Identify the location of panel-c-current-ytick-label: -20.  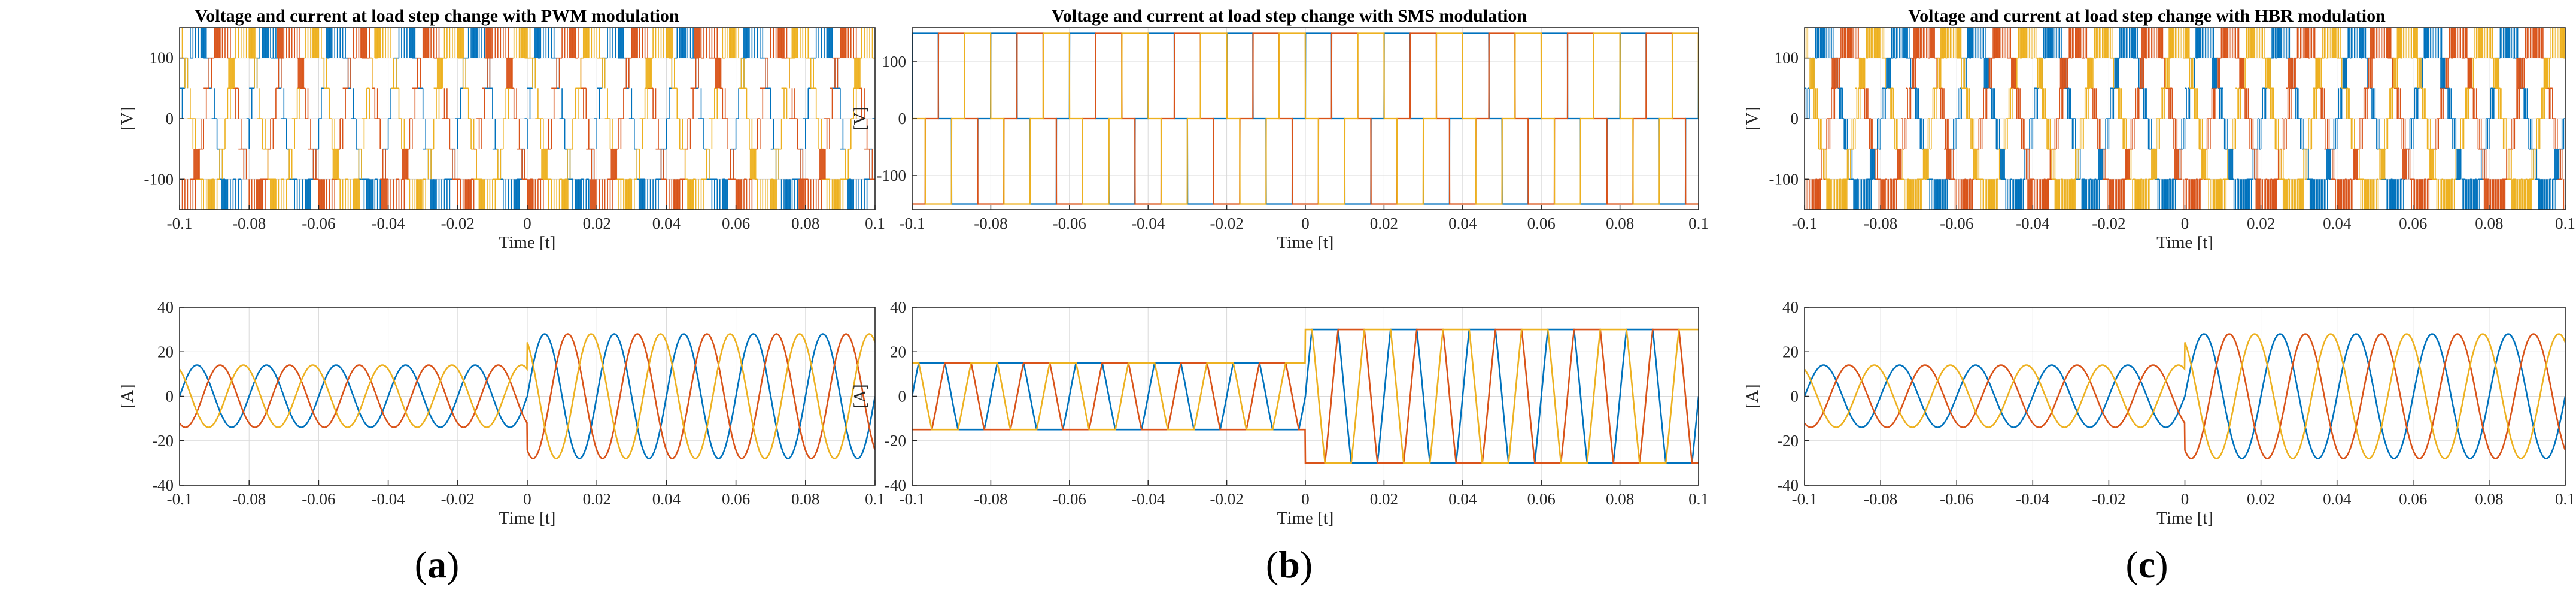
(1788, 441).